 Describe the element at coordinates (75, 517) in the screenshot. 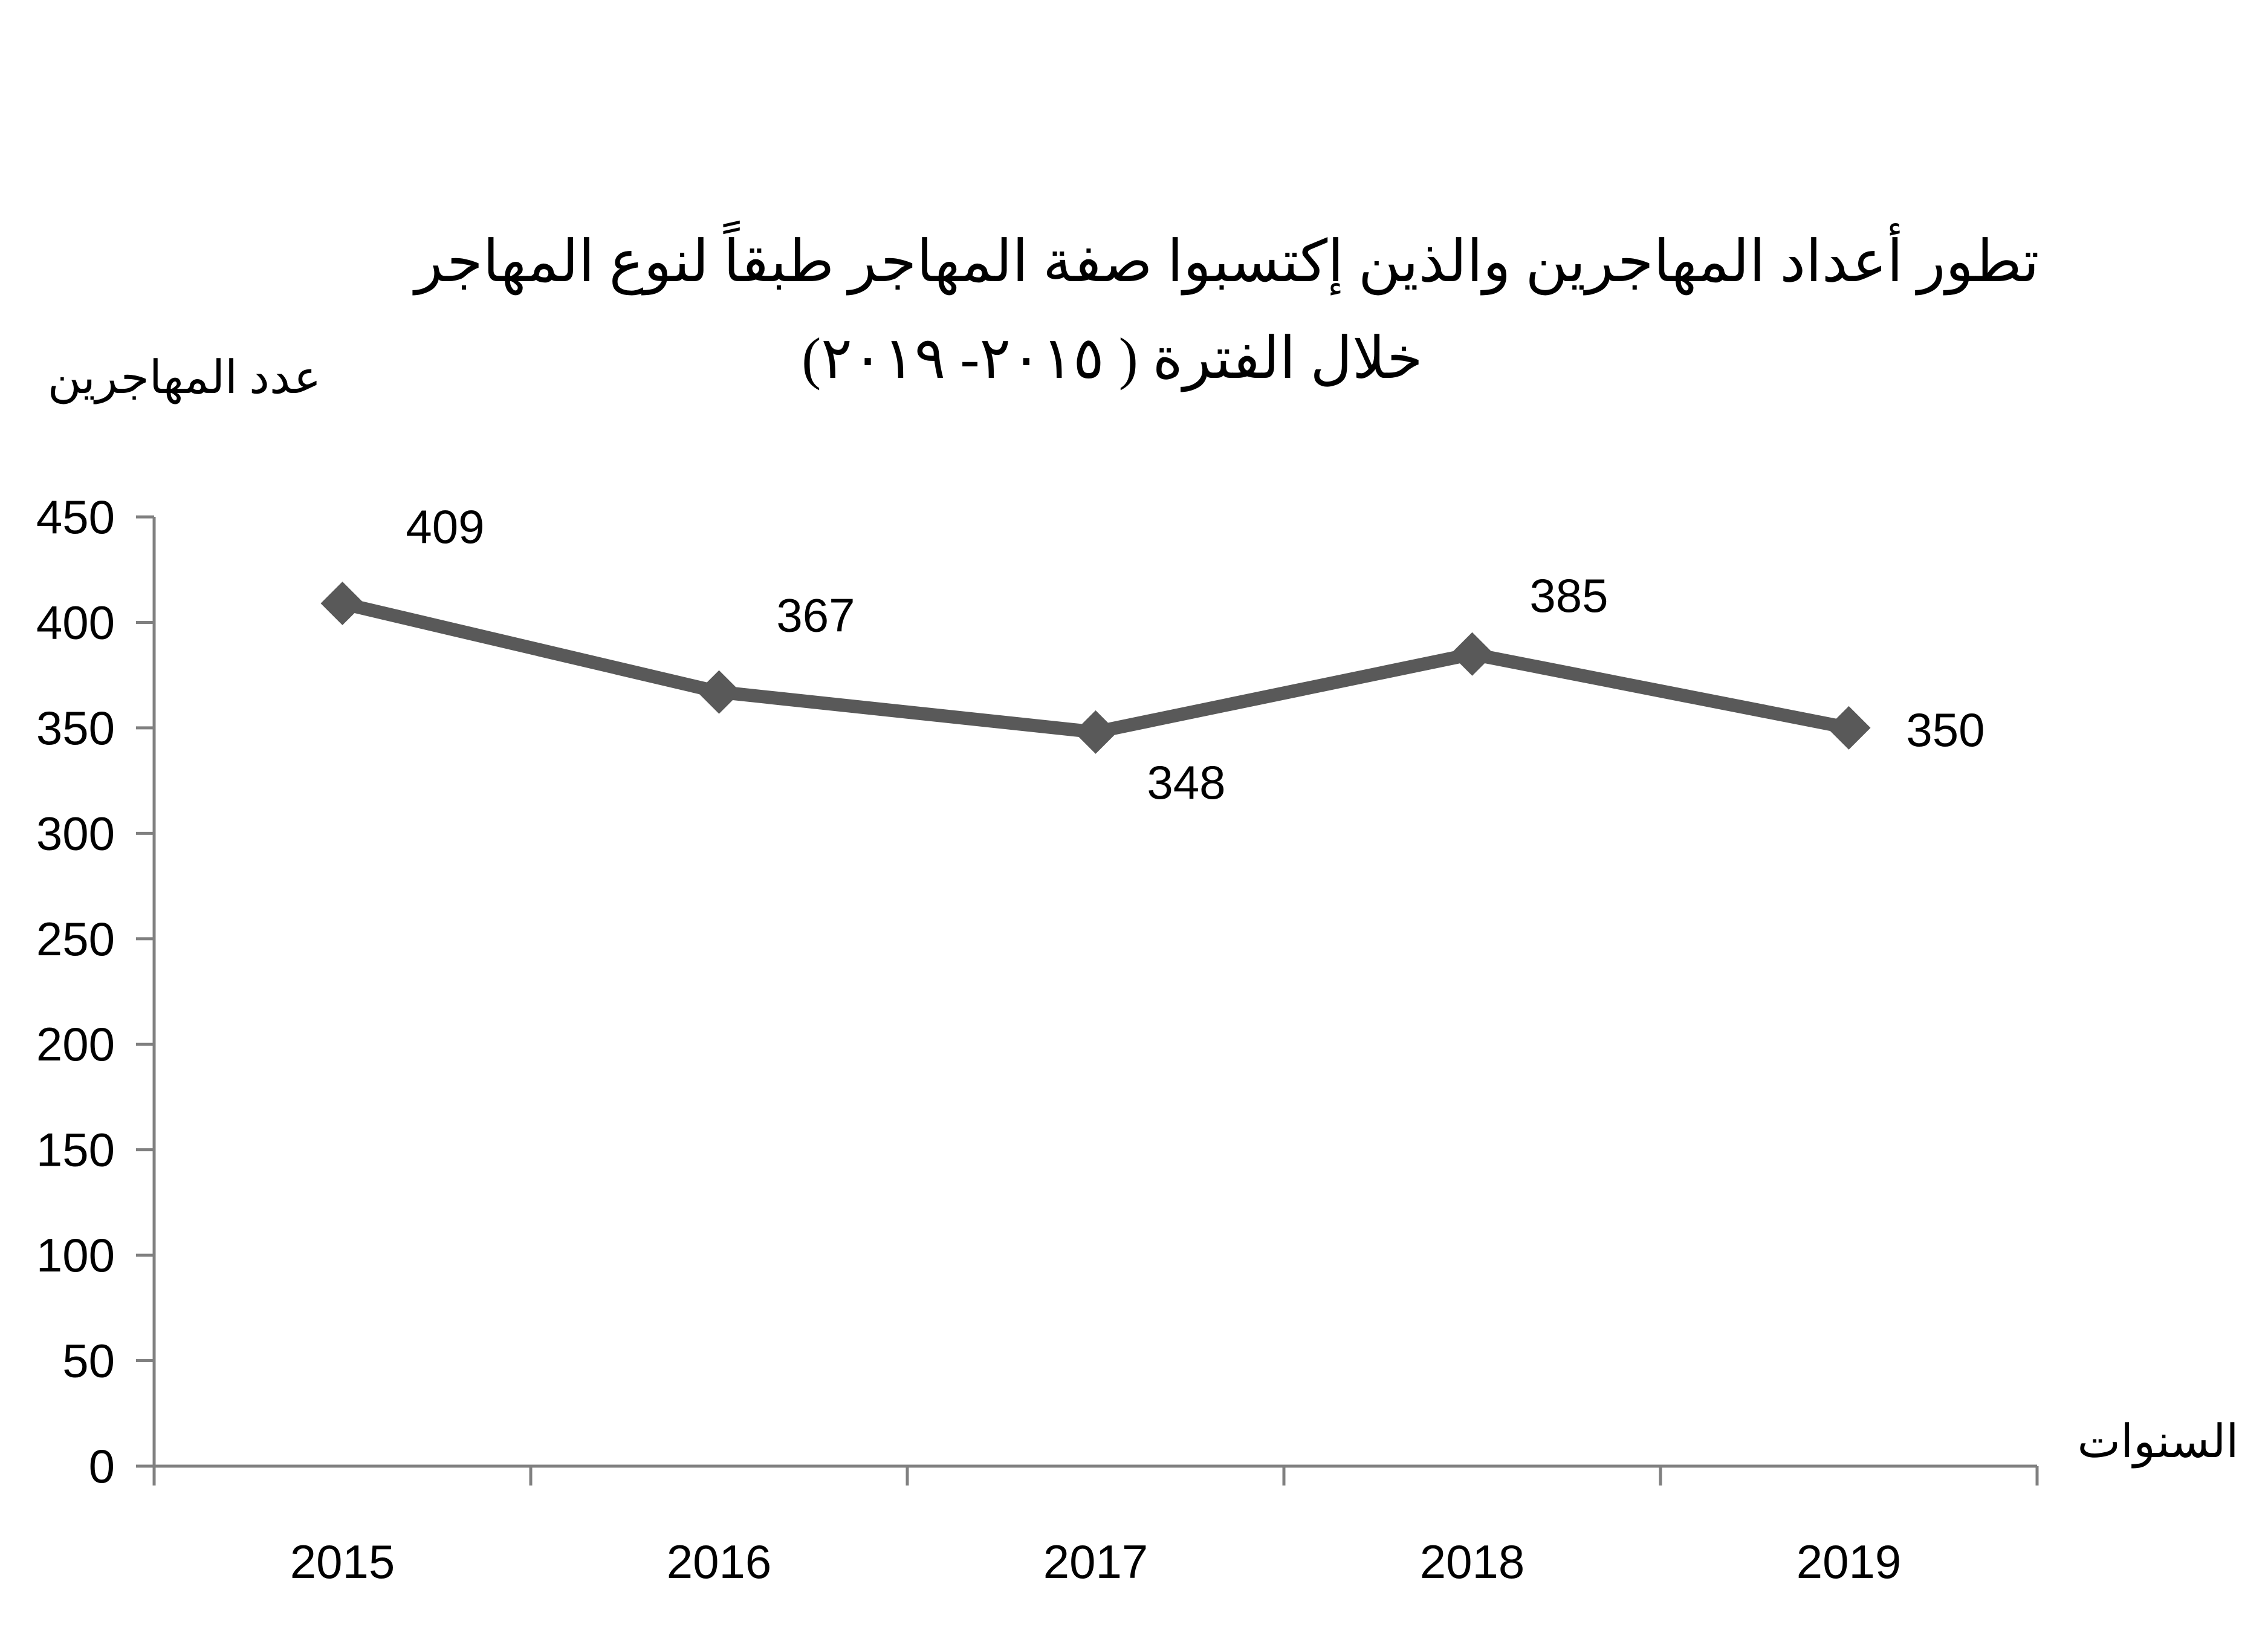

I see `y-tick-label: 450` at that location.